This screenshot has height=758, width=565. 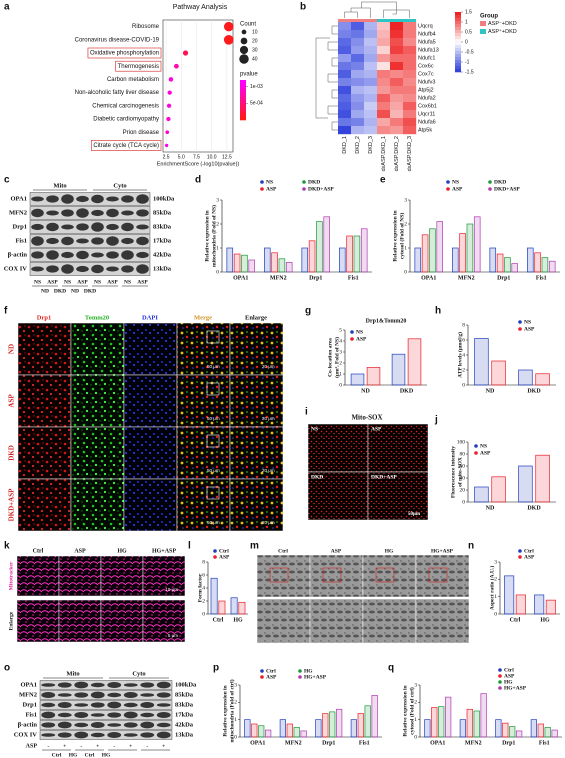 I want to click on image-row-label: DKD, so click(x=12, y=453).